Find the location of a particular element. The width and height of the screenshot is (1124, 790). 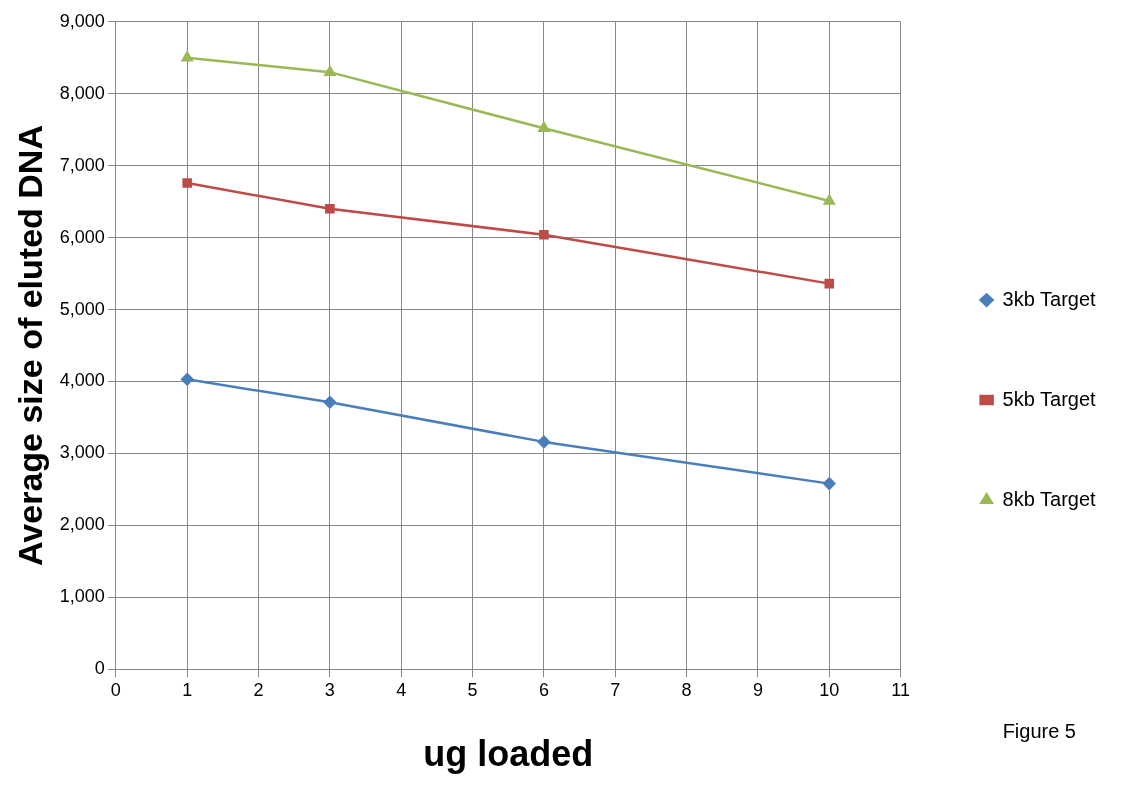

x-tick-label: 7 is located at coordinates (615, 689).